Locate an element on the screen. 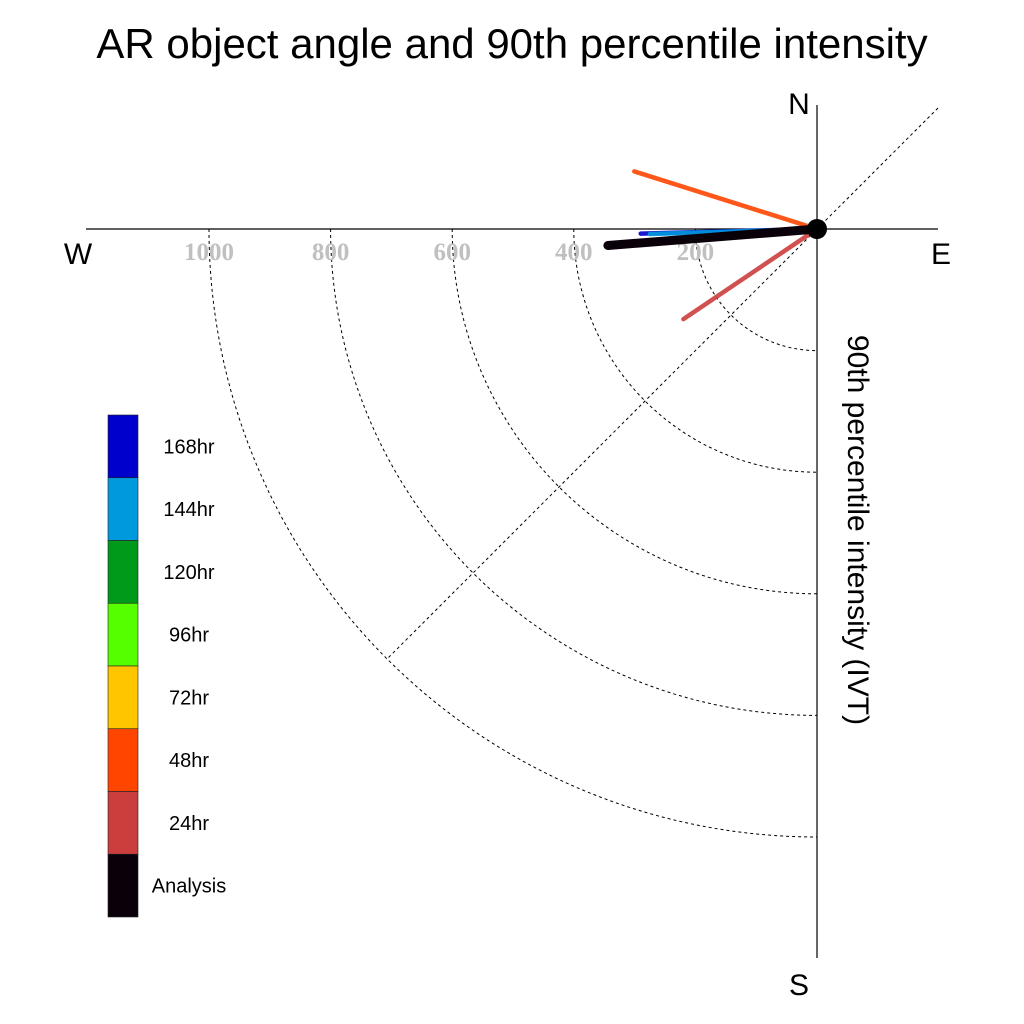  tick-label-400: 400 is located at coordinates (574, 252).